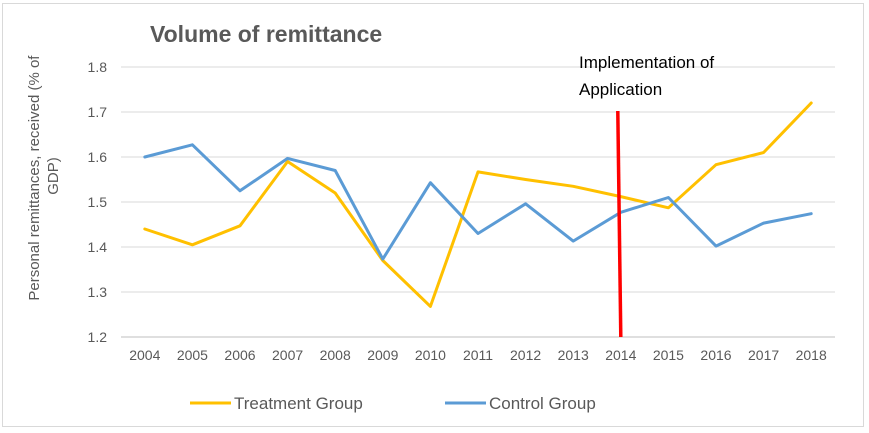  What do you see at coordinates (53, 176) in the screenshot?
I see `y-axis-label-line-2: GDP)` at bounding box center [53, 176].